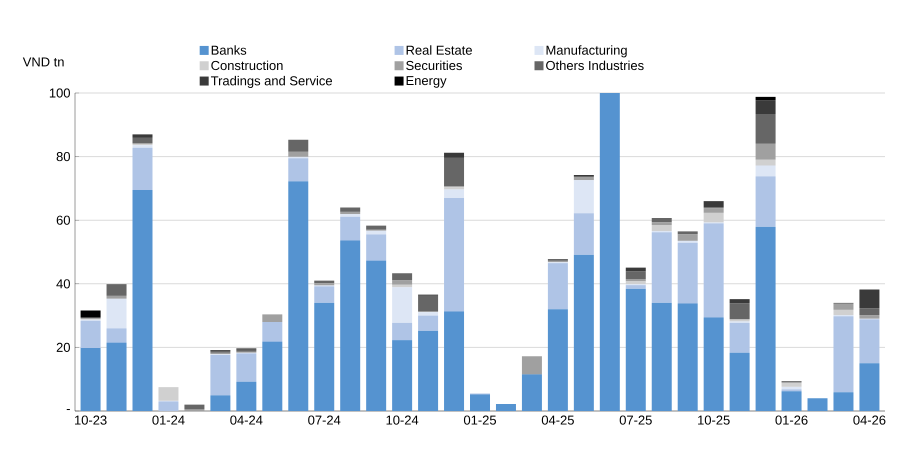 The width and height of the screenshot is (907, 452). Describe the element at coordinates (869, 420) in the screenshot. I see `x-tick-label: 04-26` at that location.